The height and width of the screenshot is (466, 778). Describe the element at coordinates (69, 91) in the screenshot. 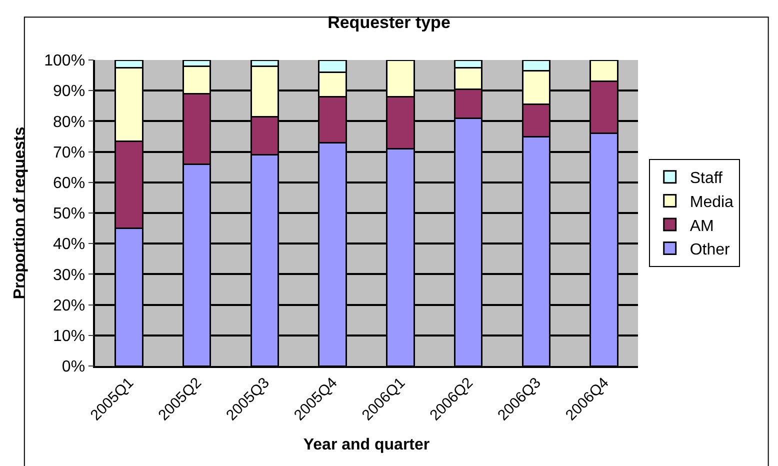

I see `y-tick-label: 90%` at that location.